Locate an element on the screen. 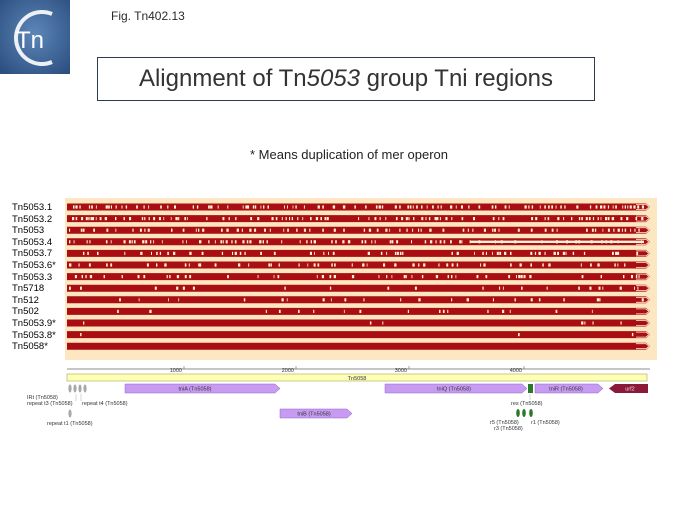 This screenshot has height=510, width=680. res-feature is located at coordinates (530, 388).